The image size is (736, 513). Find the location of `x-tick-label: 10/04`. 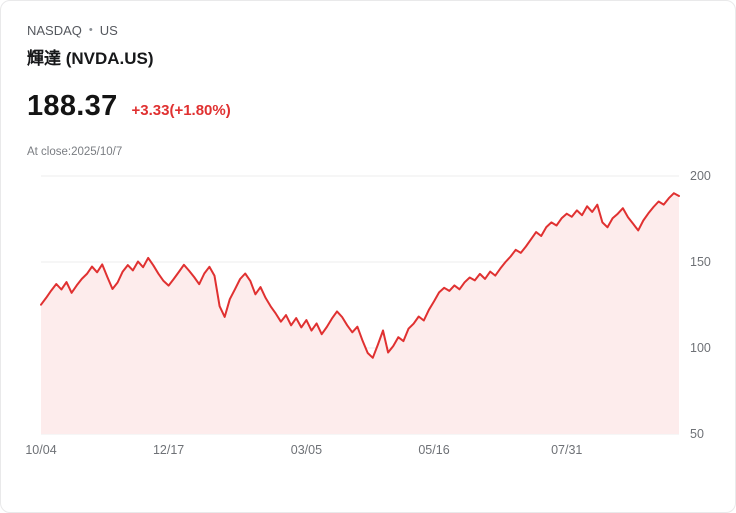

x-tick-label: 10/04 is located at coordinates (41, 450).